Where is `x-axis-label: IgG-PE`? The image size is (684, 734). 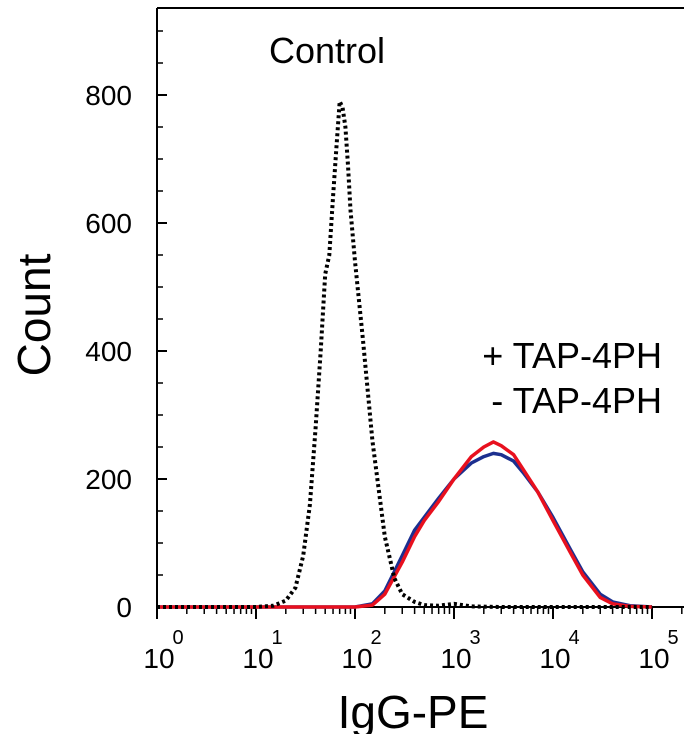 x-axis-label: IgG-PE is located at coordinates (413, 710).